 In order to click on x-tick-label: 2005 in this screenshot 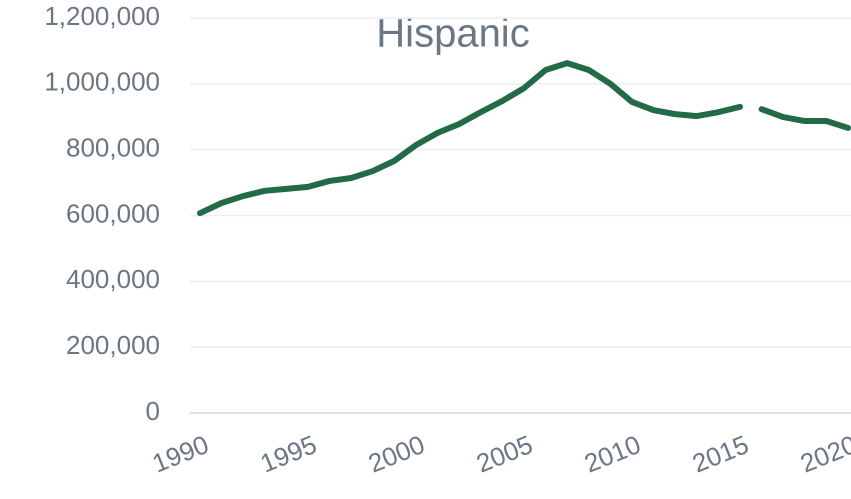, I will do `click(504, 453)`.